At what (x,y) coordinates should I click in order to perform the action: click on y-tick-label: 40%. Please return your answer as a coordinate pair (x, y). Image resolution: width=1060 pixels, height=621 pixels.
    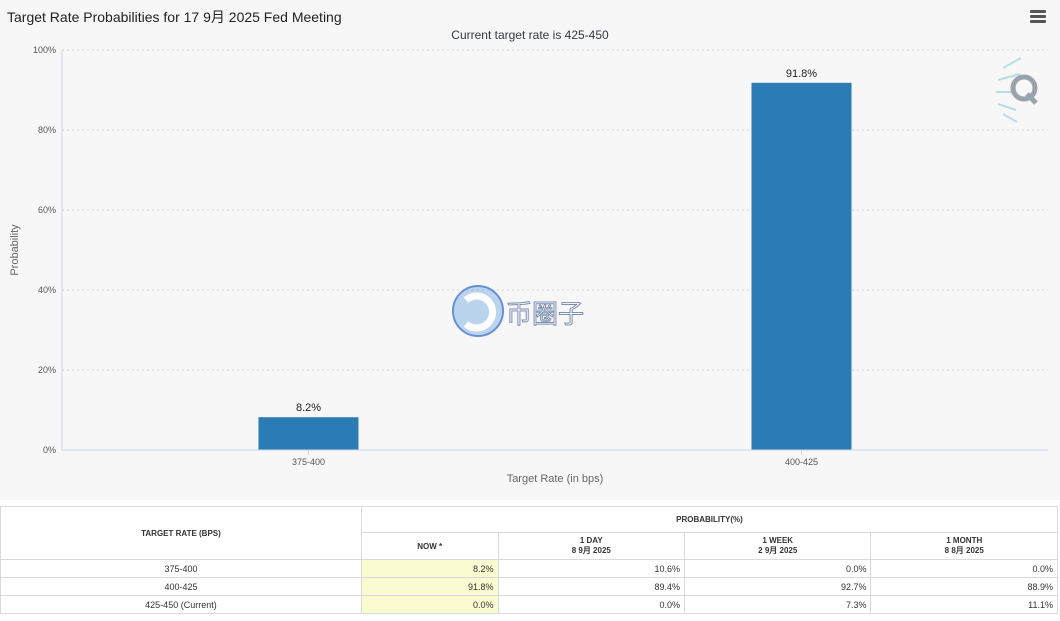
    Looking at the image, I should click on (47, 290).